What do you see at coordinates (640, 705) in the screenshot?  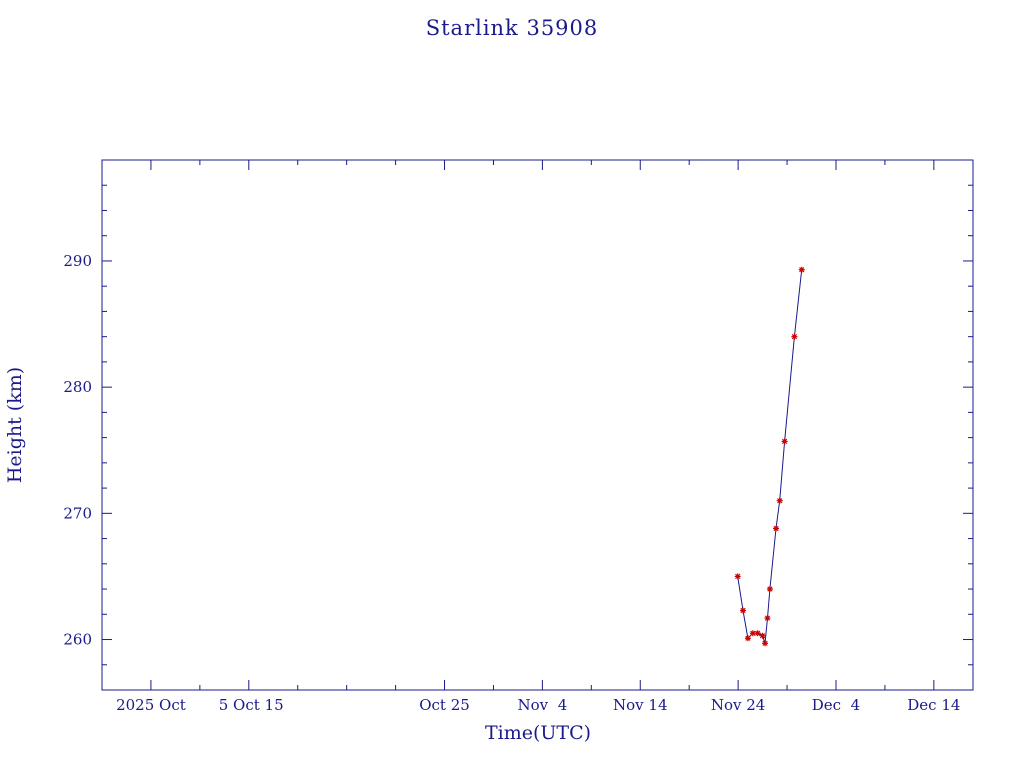 I see `x-tick-label: Nov 14` at bounding box center [640, 705].